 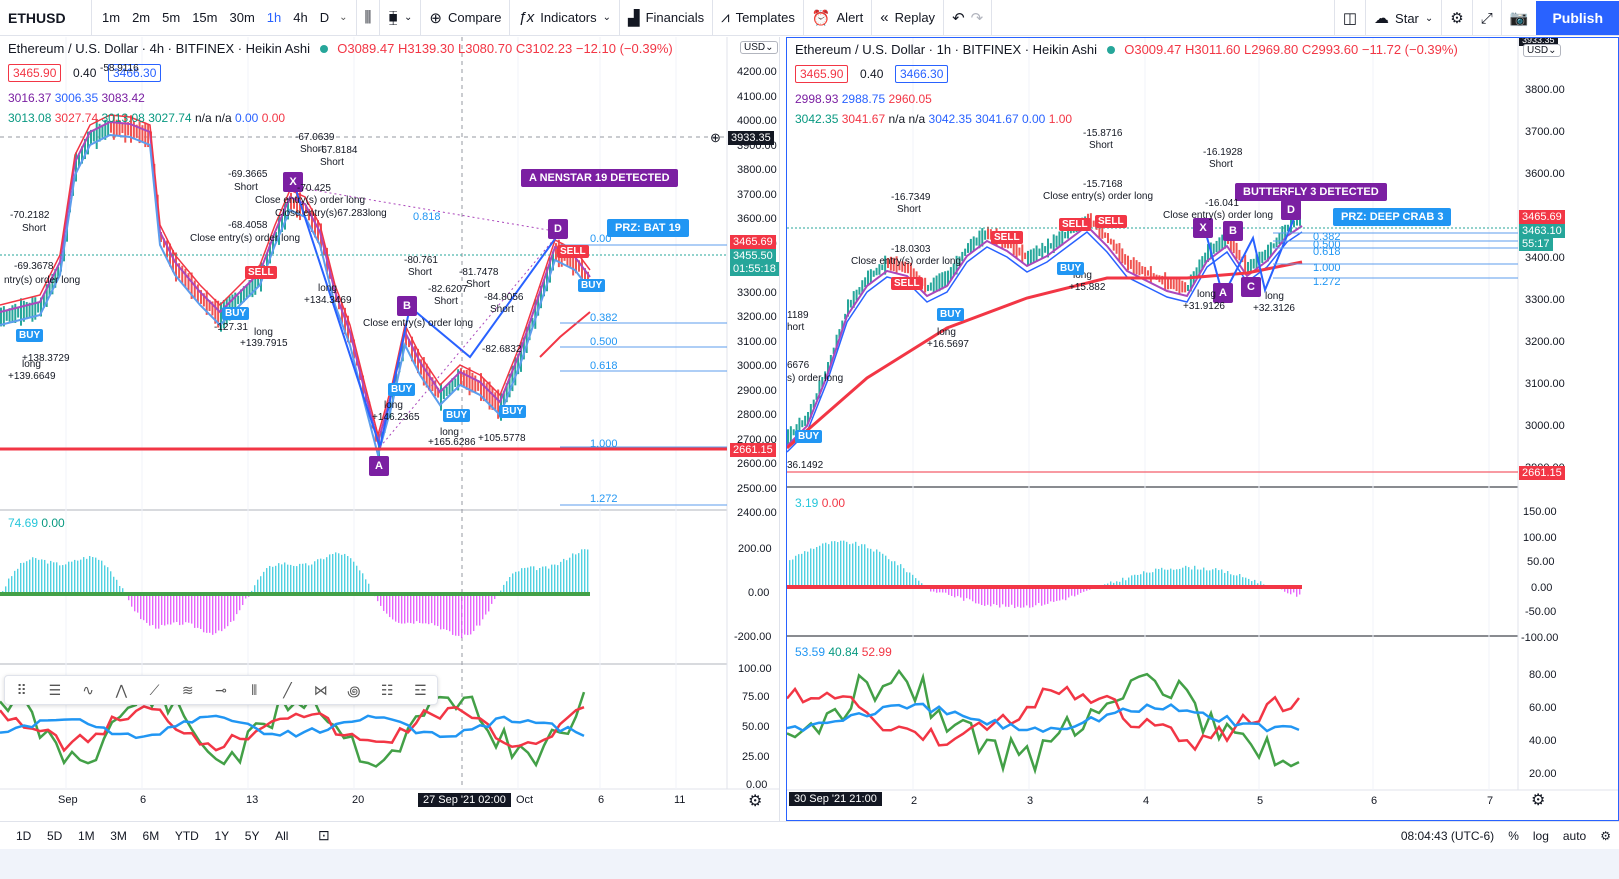 What do you see at coordinates (300, 17) in the screenshot?
I see `tf-4h: 4h` at bounding box center [300, 17].